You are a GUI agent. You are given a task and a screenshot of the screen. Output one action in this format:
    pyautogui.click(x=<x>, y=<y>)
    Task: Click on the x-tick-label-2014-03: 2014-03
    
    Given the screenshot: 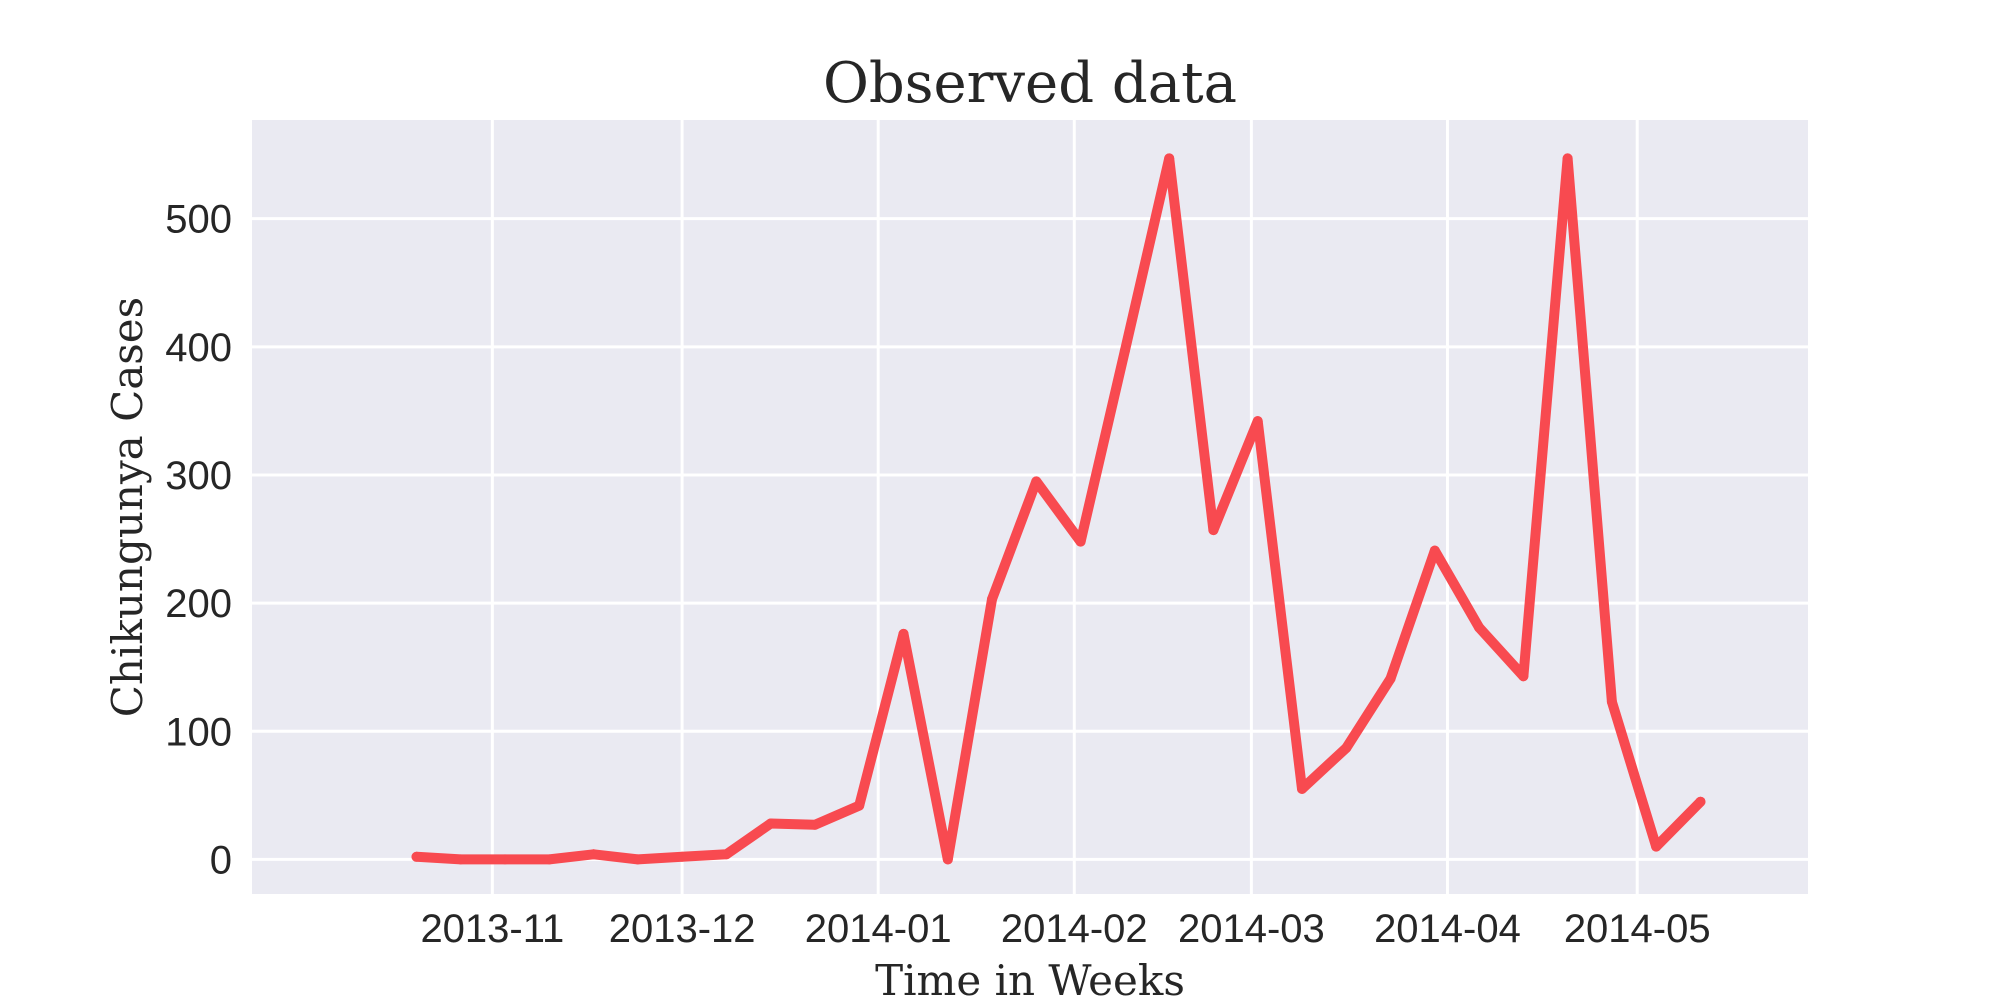 What is the action you would take?
    pyautogui.click(x=1251, y=929)
    